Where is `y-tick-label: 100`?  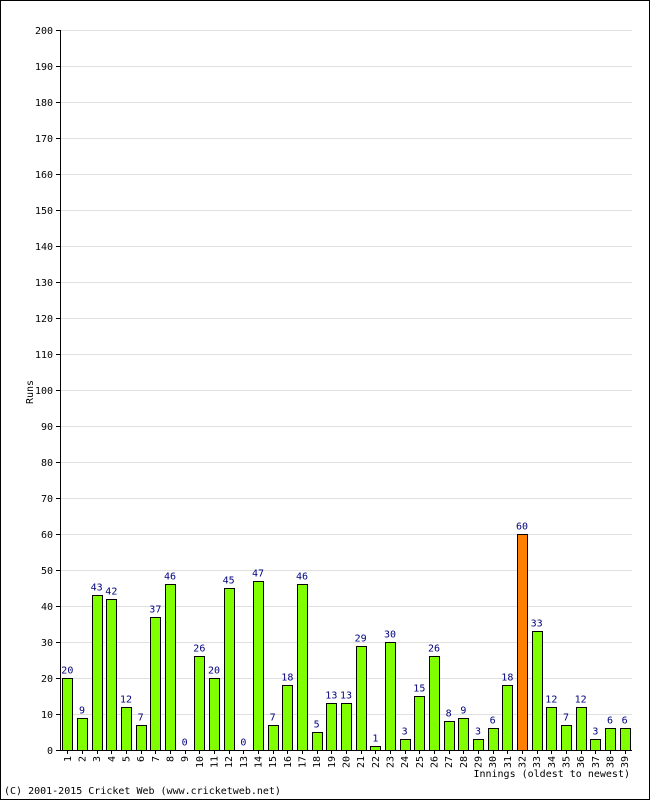 y-tick-label: 100 is located at coordinates (44, 391).